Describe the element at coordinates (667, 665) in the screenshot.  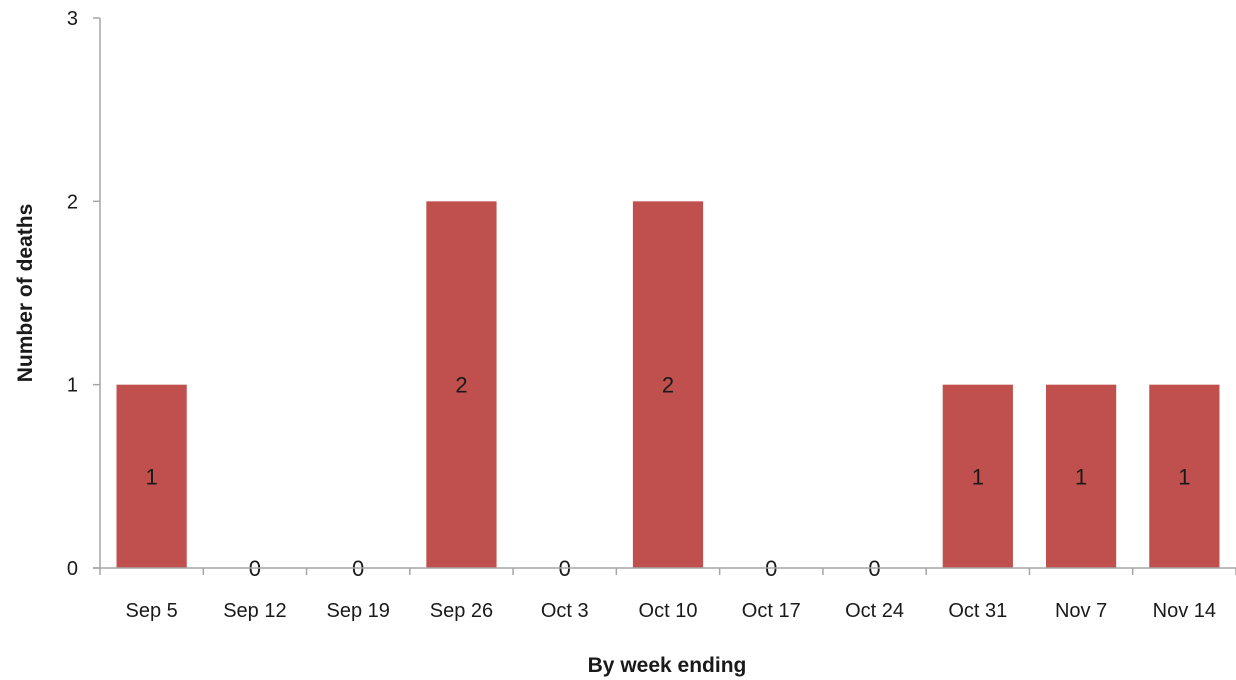
I see `x-axis-title: By week ending` at that location.